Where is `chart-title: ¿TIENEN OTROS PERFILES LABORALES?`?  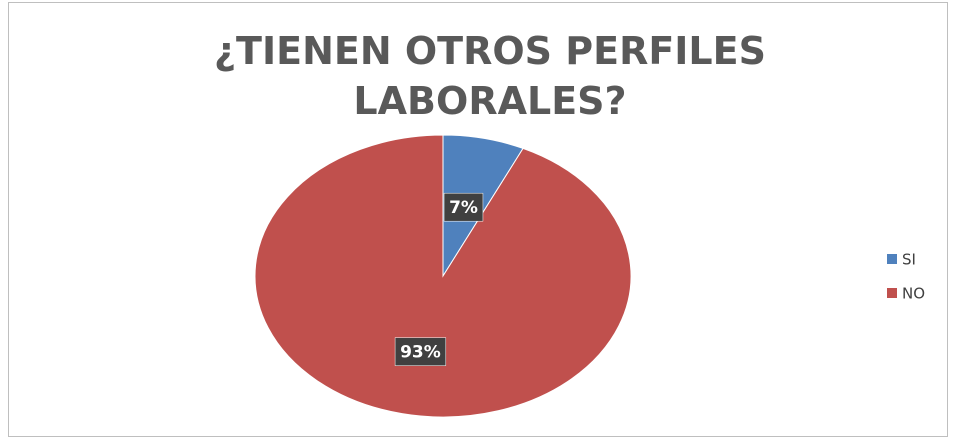 chart-title: ¿TIENEN OTROS PERFILES LABORALES? is located at coordinates (490, 76).